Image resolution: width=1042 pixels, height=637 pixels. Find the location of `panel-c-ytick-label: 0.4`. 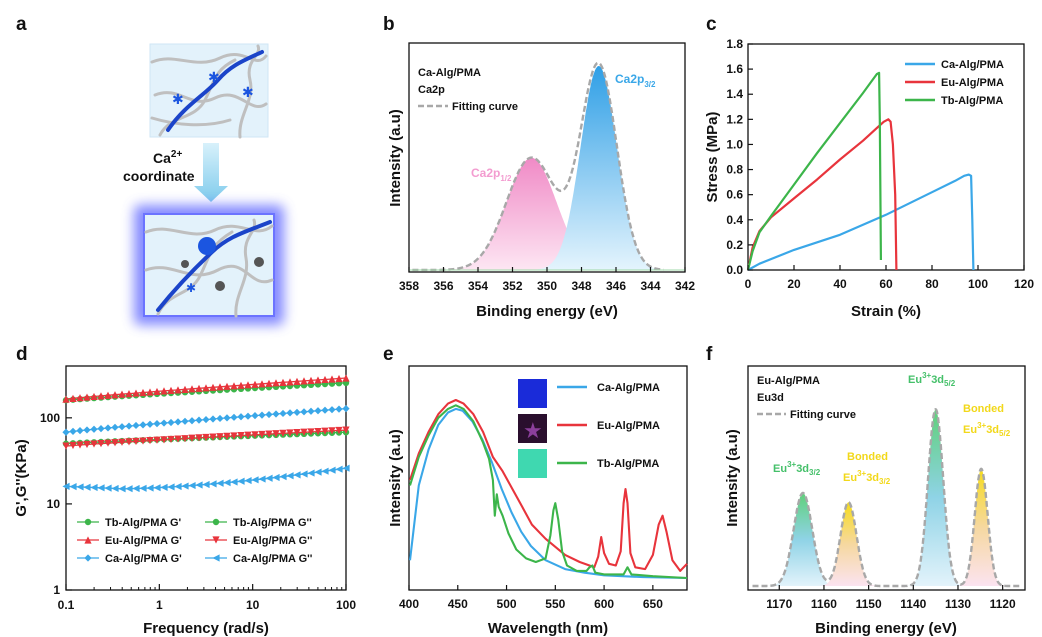

panel-c-ytick-label: 0.4 is located at coordinates (734, 220).